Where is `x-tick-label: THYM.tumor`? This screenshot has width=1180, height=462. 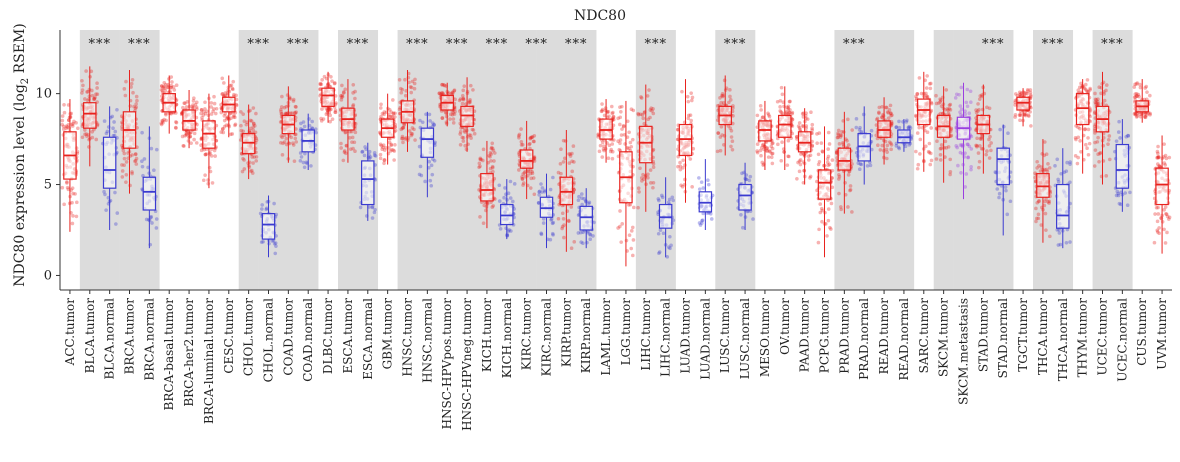
x-tick-label: THYM.tumor is located at coordinates (1083, 338).